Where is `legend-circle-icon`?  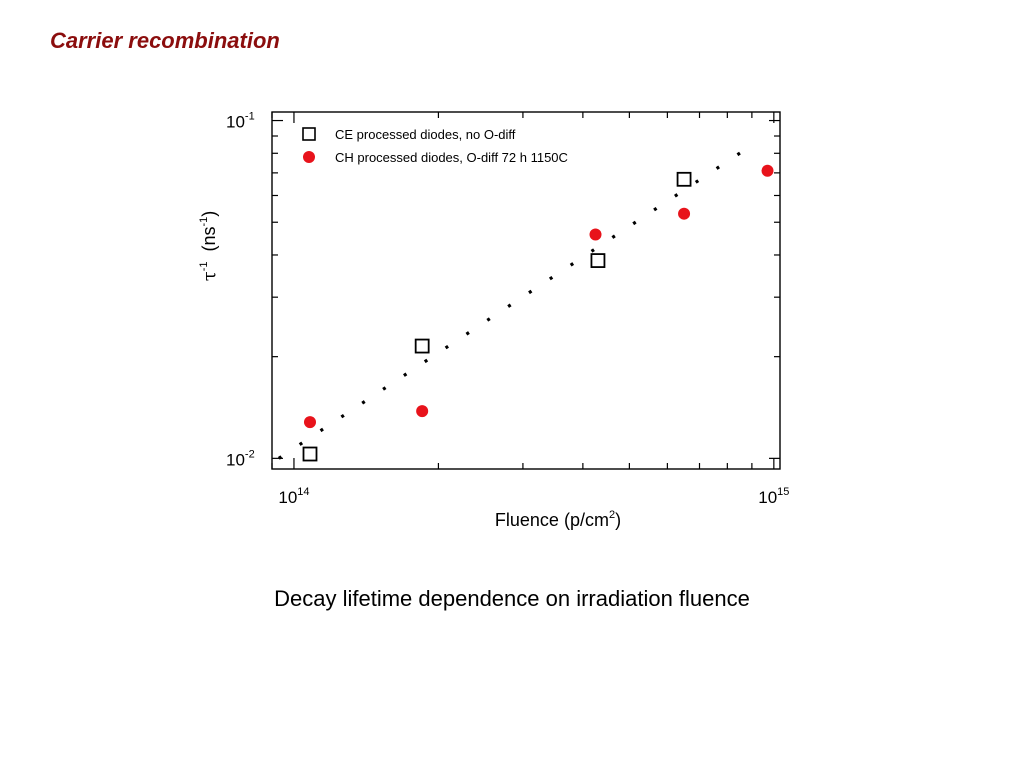 legend-circle-icon is located at coordinates (309, 157).